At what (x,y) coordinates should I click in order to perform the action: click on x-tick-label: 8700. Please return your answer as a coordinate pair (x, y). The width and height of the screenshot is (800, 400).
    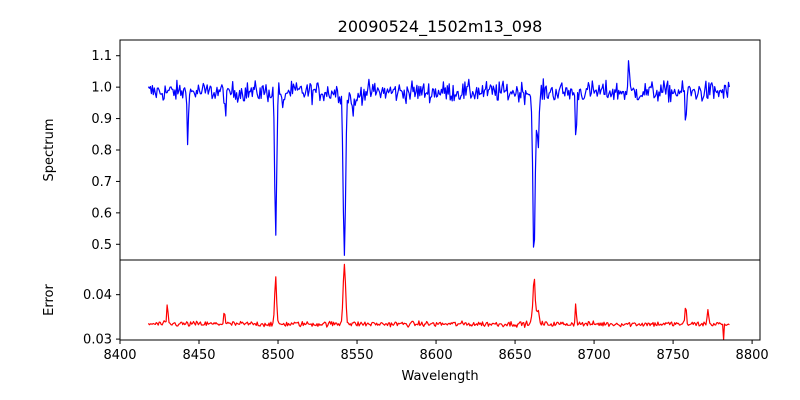
    Looking at the image, I should click on (594, 355).